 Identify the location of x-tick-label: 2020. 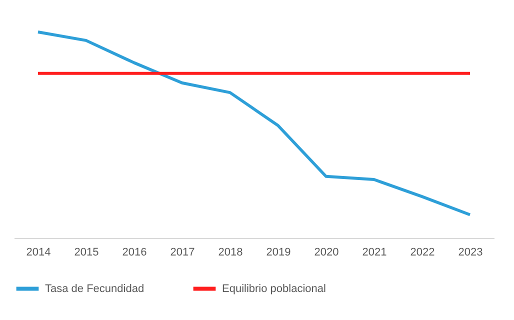
(326, 252).